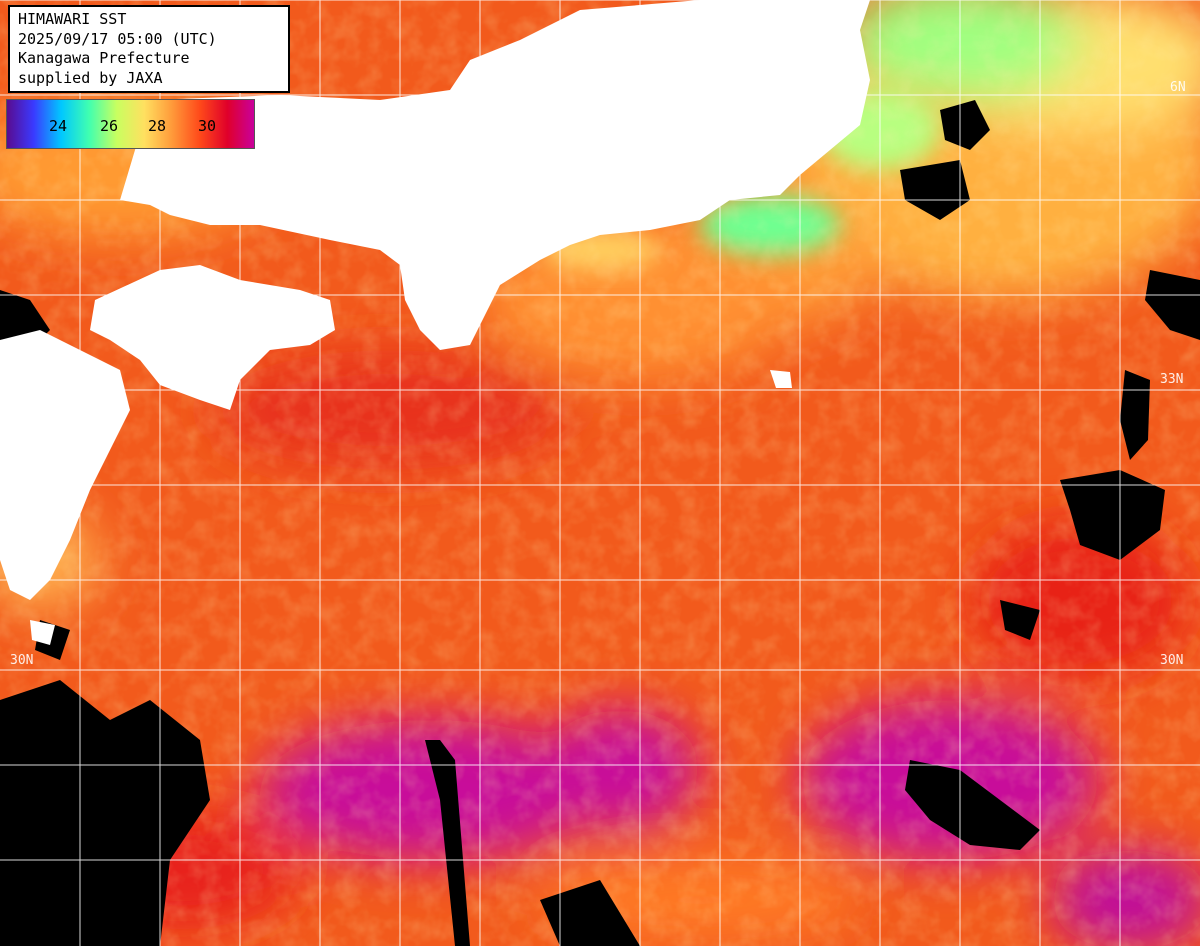 The image size is (1200, 946). I want to click on lat-label-right-33n: 33N, so click(1172, 379).